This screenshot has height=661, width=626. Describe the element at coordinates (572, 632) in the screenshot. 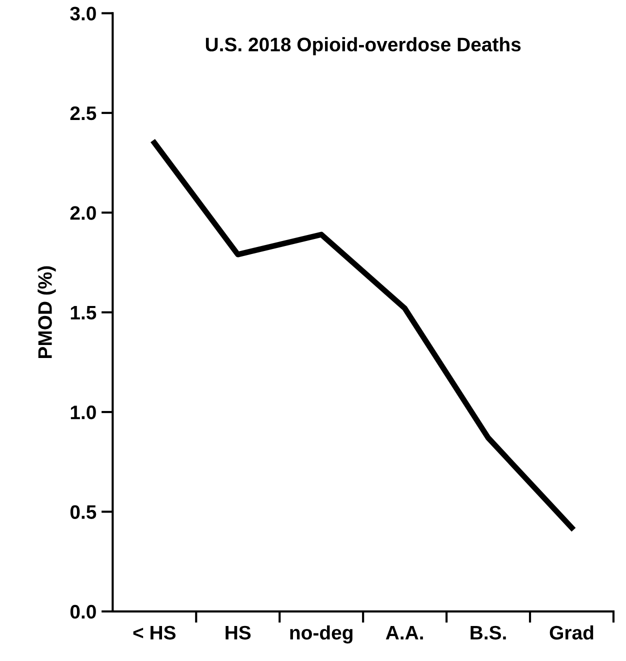

I see `x-tick-label: Grad` at that location.